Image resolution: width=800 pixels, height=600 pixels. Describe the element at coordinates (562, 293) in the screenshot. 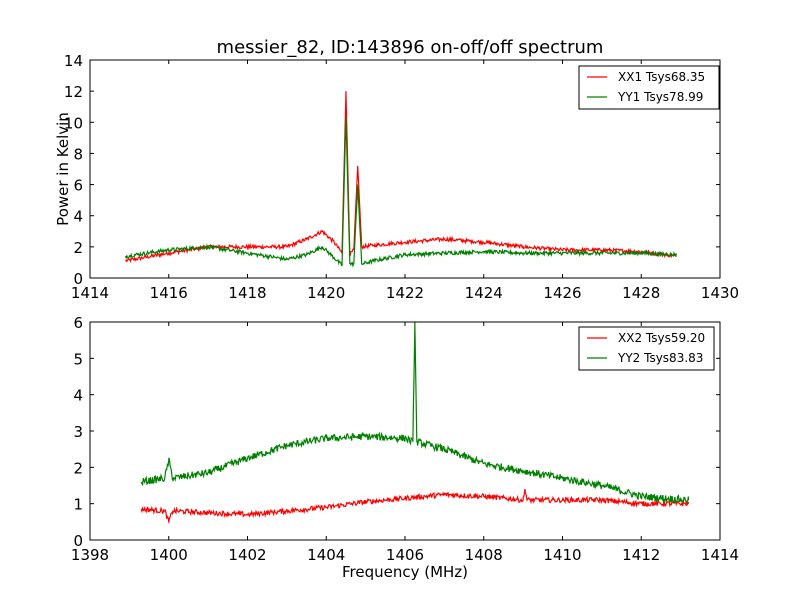

I see `x-tick-label: 1426` at that location.